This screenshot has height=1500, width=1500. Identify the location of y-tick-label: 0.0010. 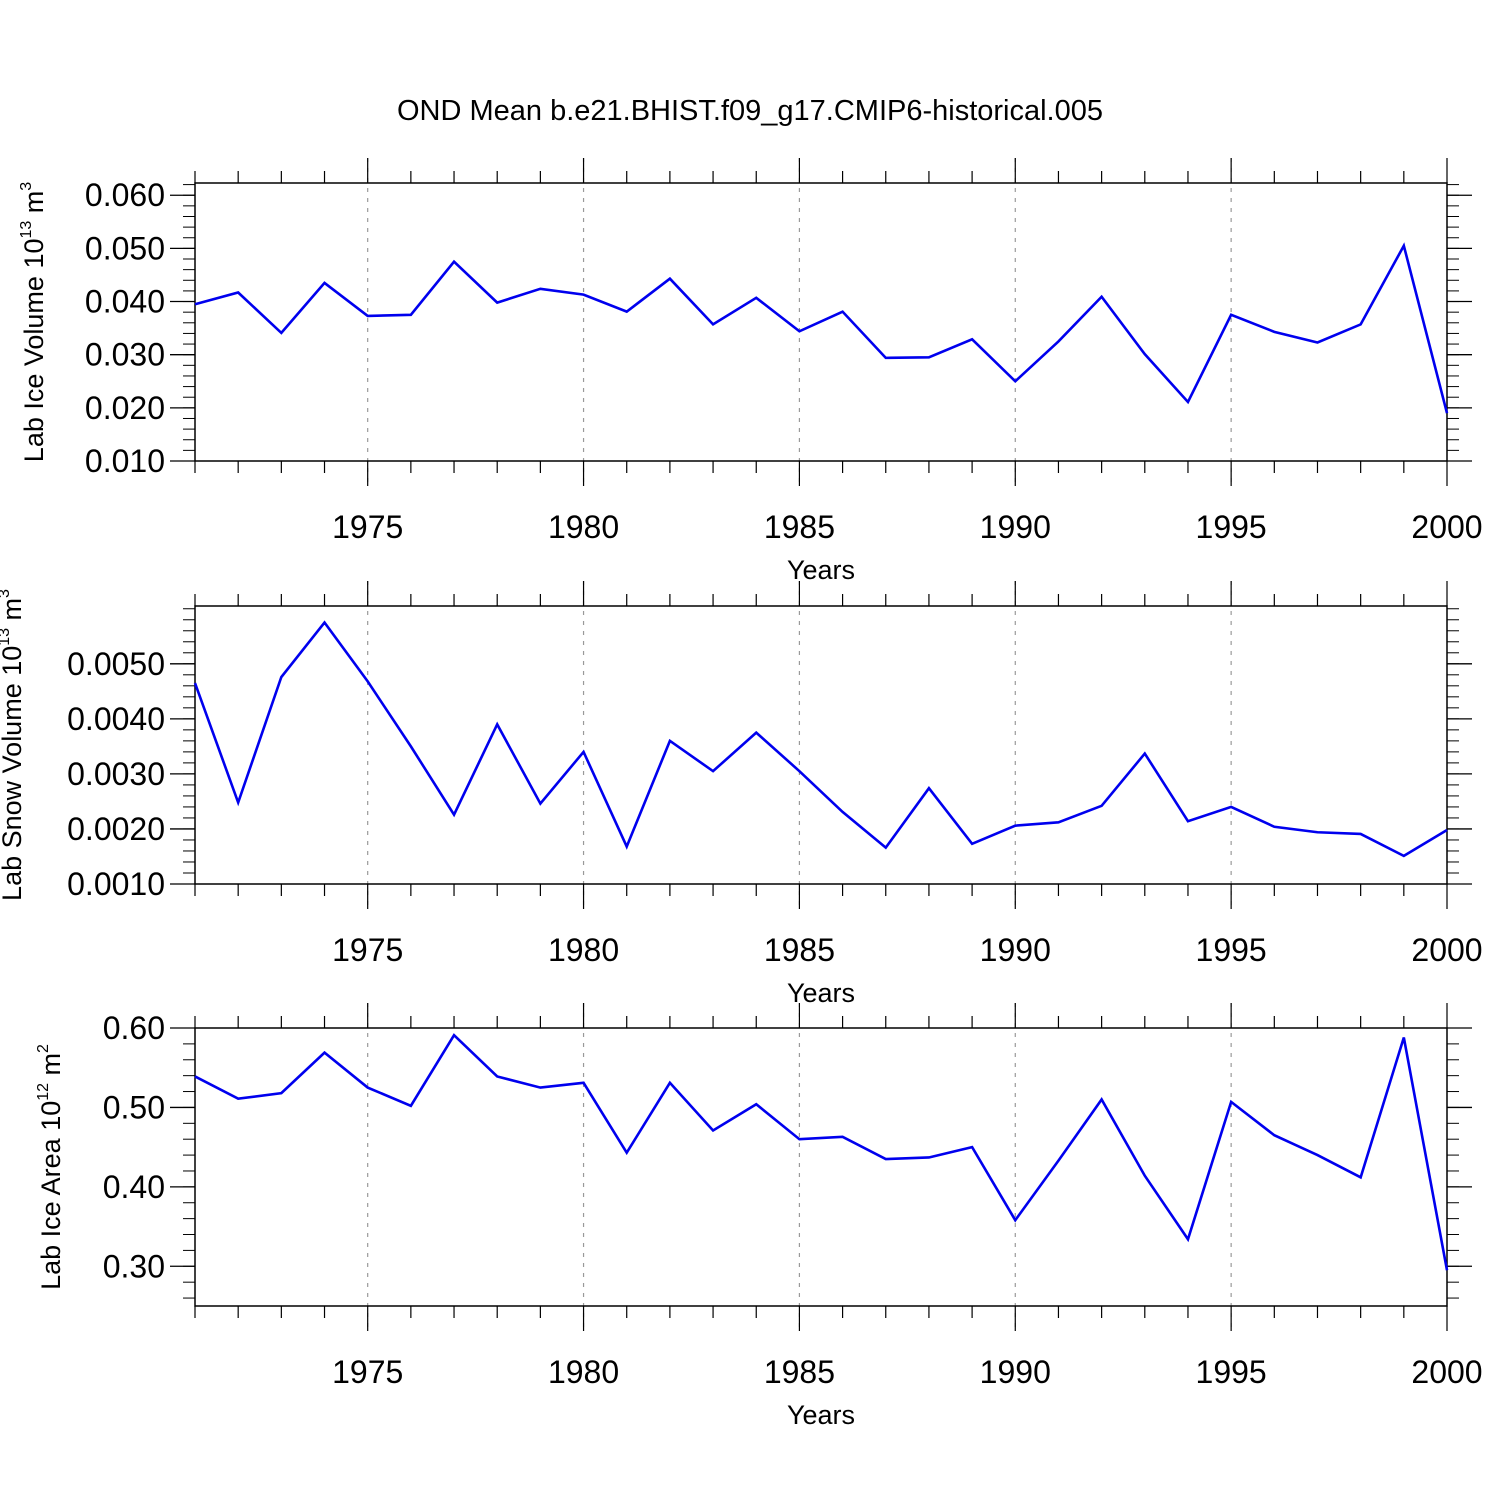
(116, 884).